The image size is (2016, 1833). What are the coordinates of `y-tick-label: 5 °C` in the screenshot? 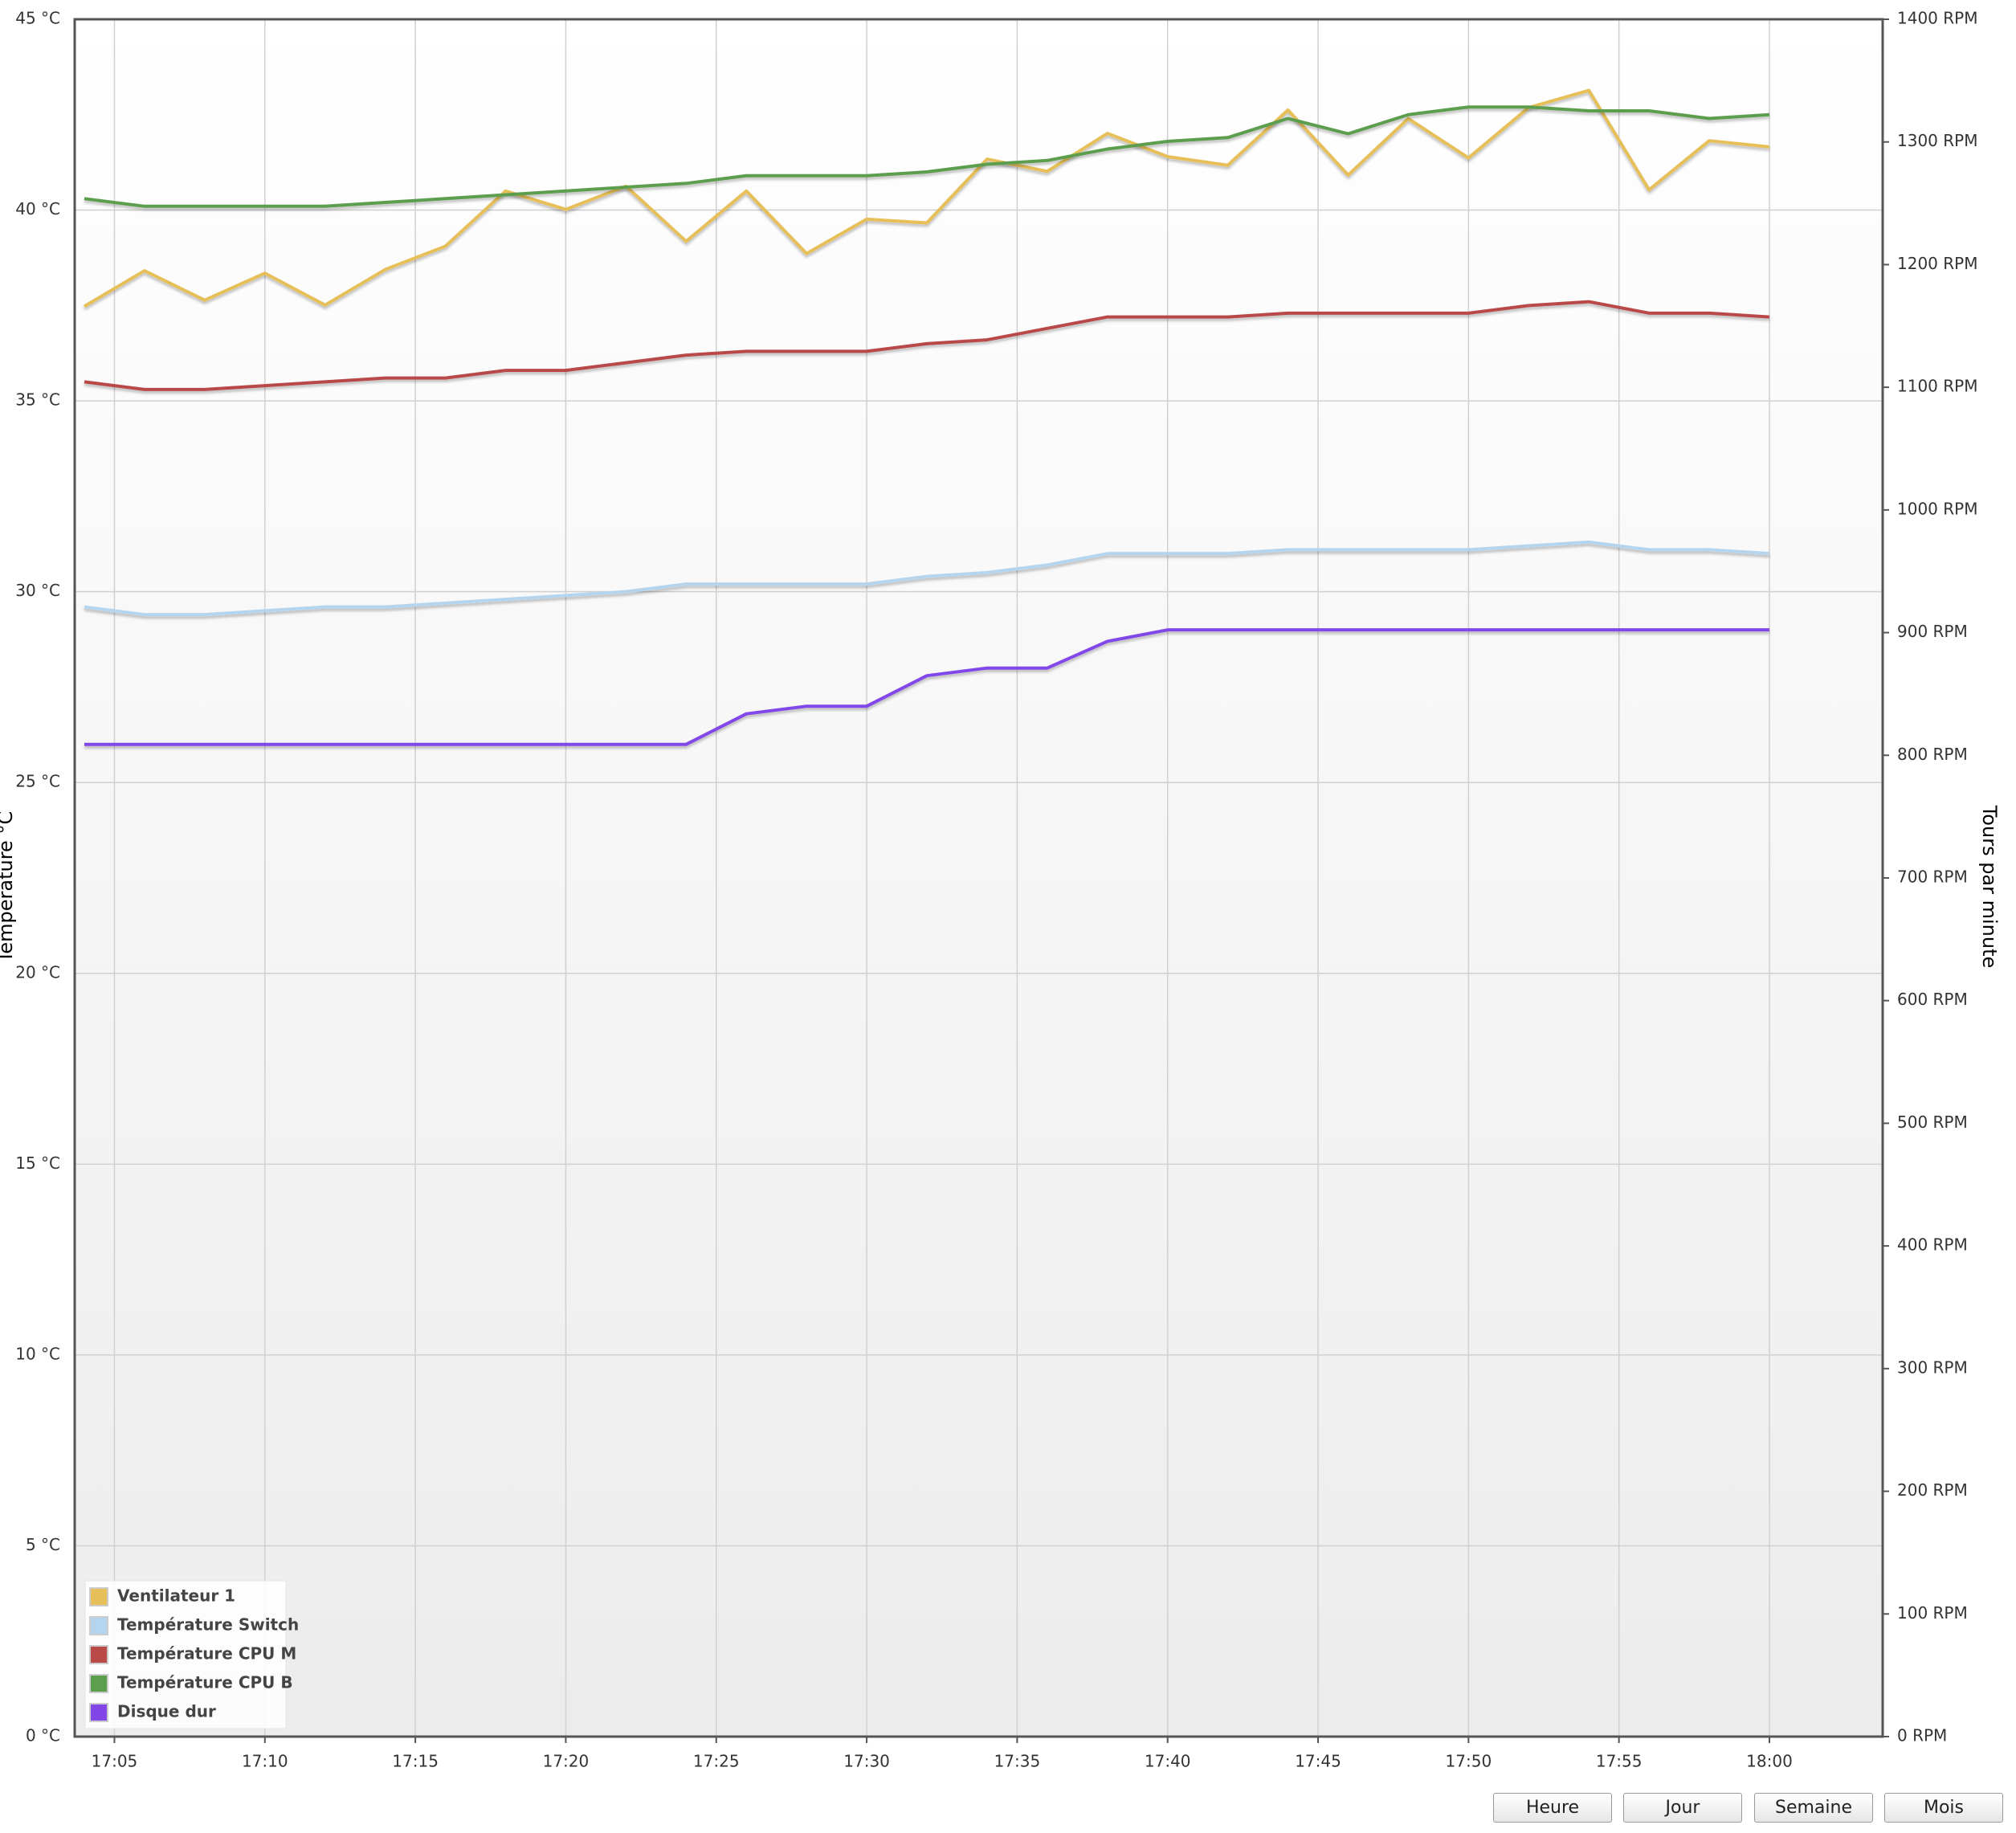 It's located at (43, 1544).